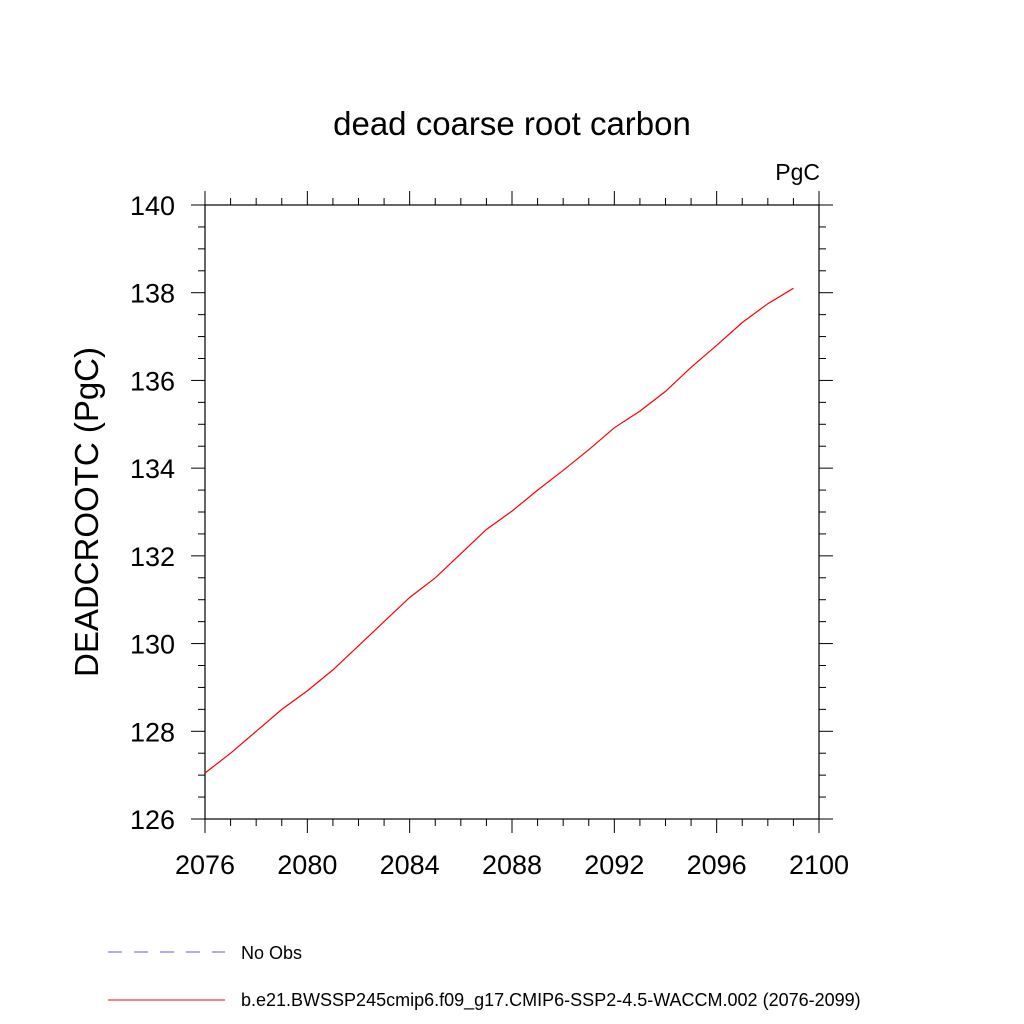  I want to click on y-axis-label: DEADCROOTC (PgC), so click(86, 512).